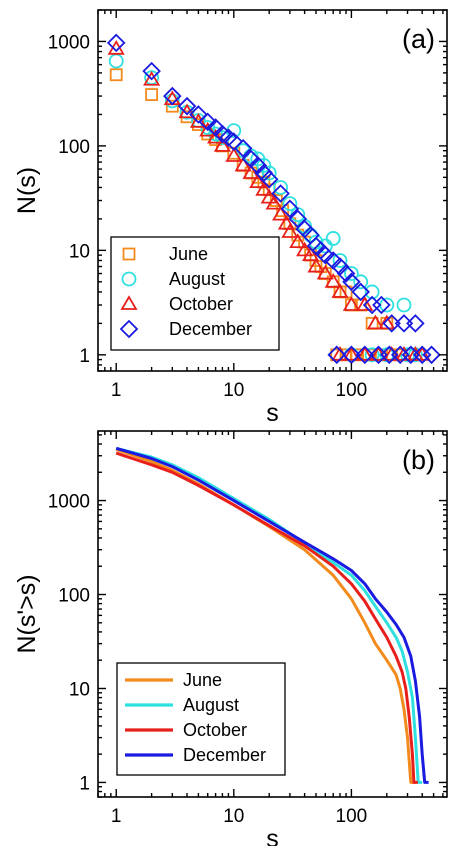 This screenshot has width=459, height=846. What do you see at coordinates (27, 190) in the screenshot?
I see `y-axis-label: N(s)` at bounding box center [27, 190].